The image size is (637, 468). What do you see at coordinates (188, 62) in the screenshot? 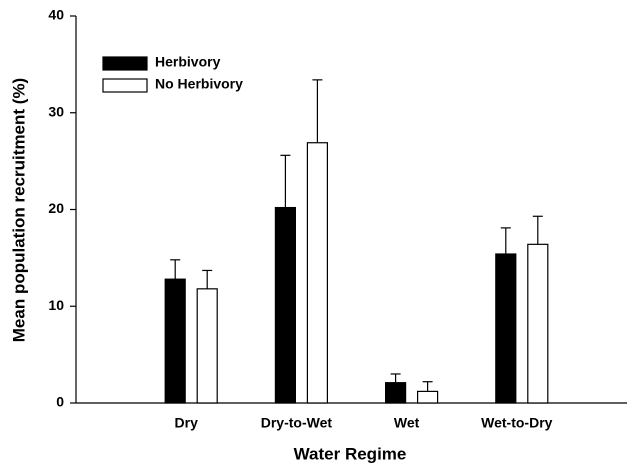
I see `legend-label: Herbivory` at bounding box center [188, 62].